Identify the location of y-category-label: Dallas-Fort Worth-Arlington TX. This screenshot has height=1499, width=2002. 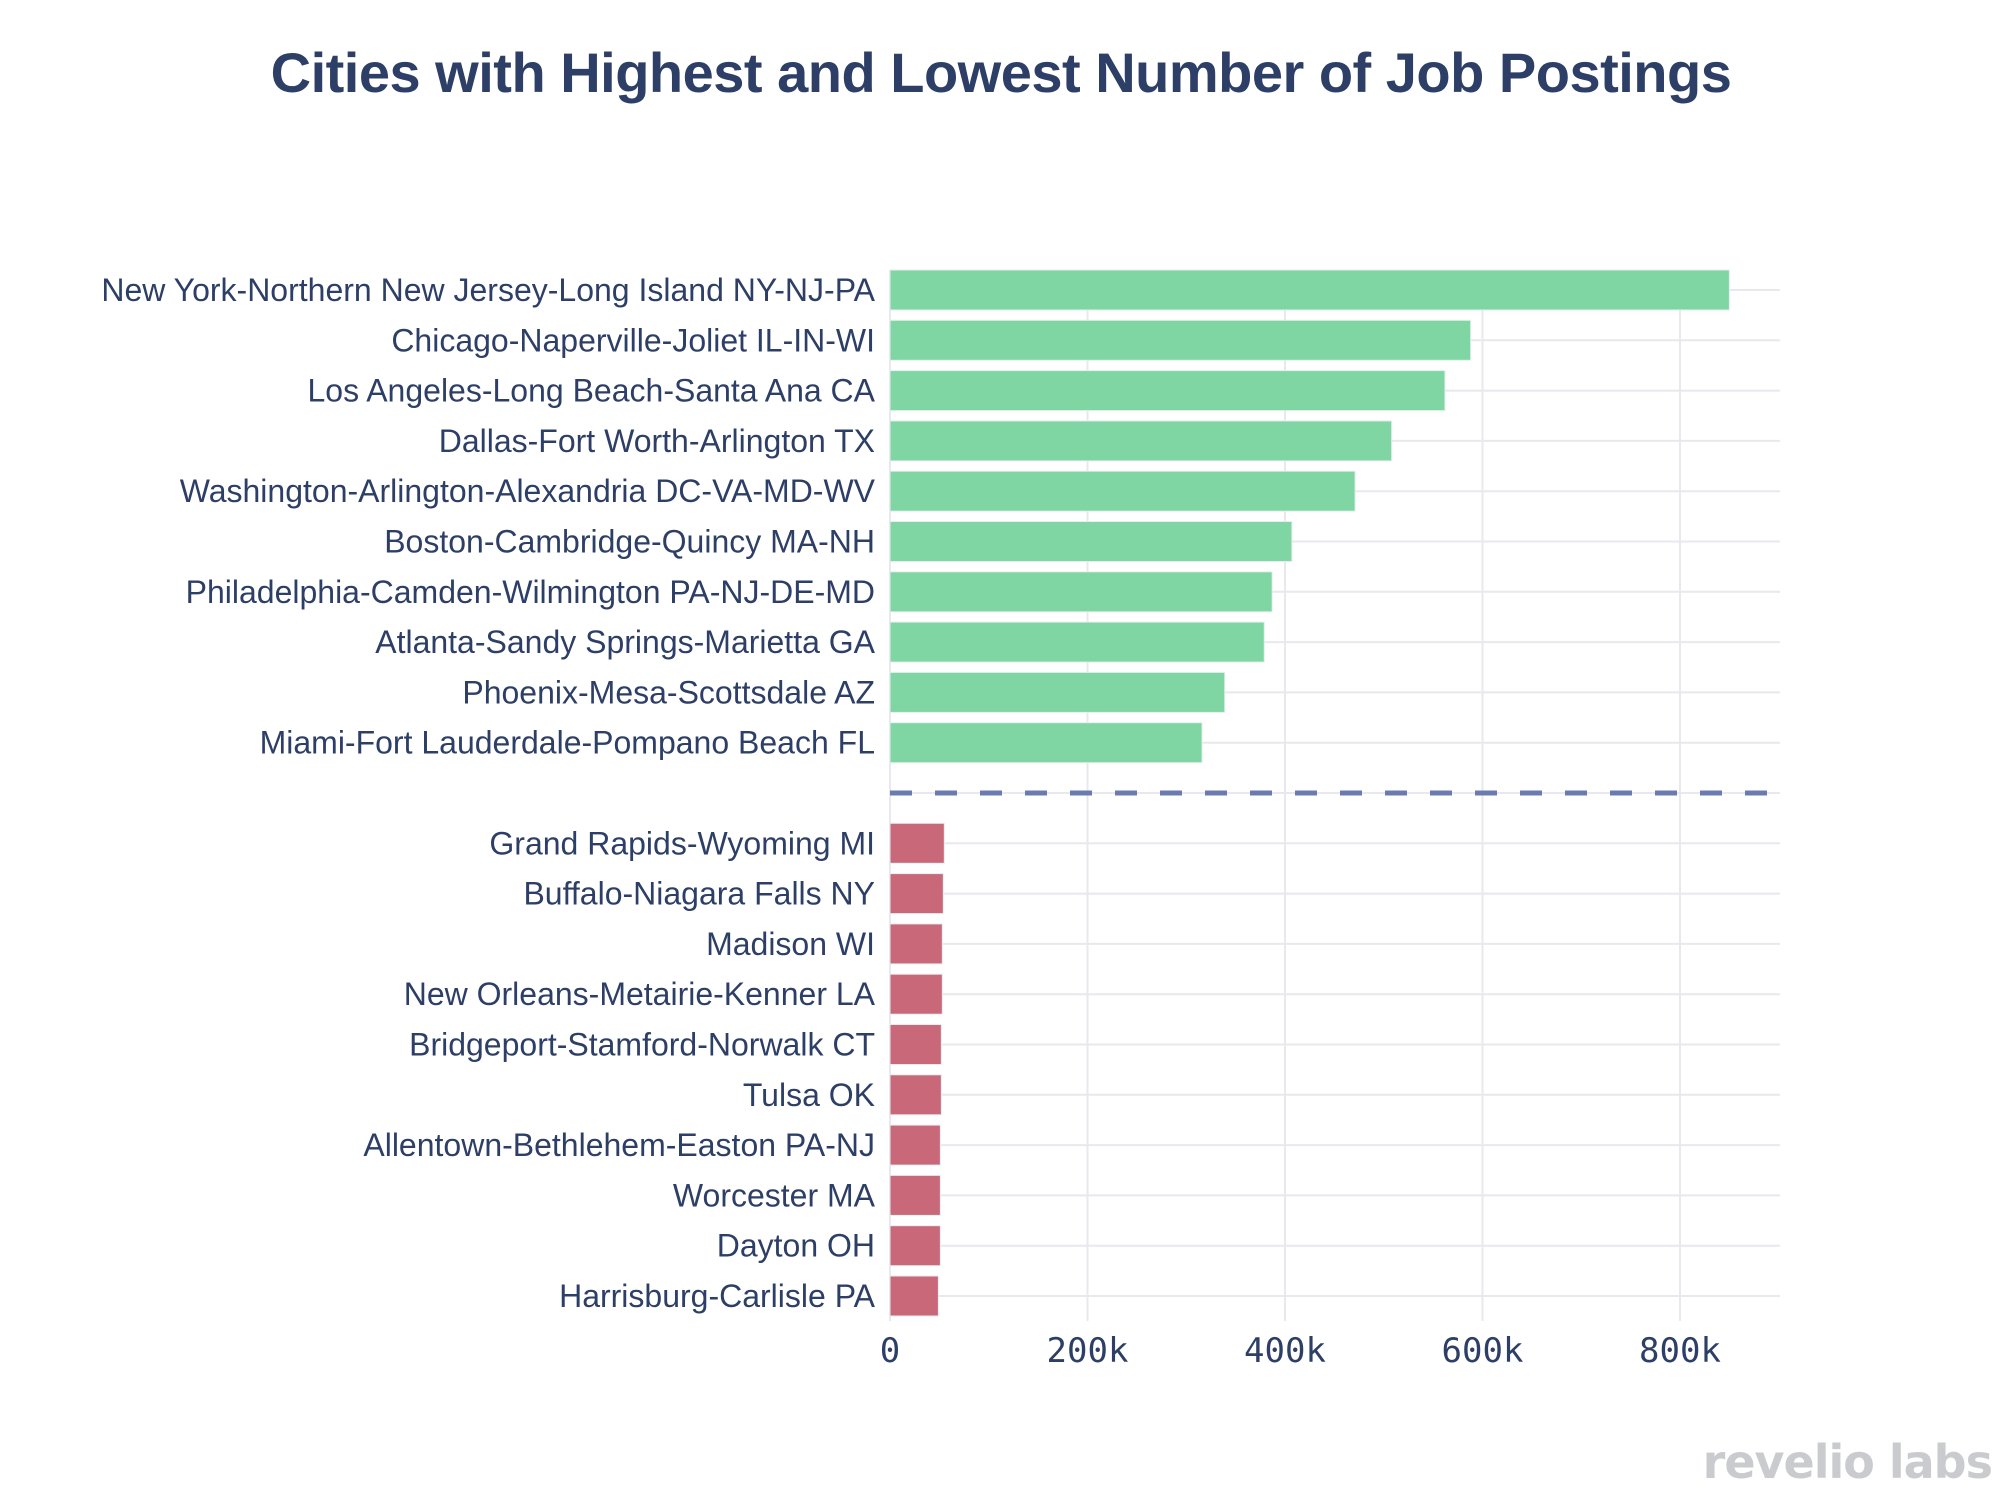
(657, 441).